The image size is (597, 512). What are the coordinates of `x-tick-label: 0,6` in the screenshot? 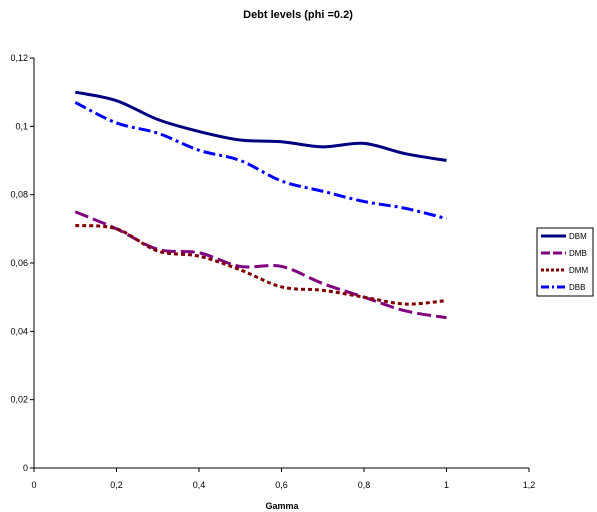 It's located at (281, 485).